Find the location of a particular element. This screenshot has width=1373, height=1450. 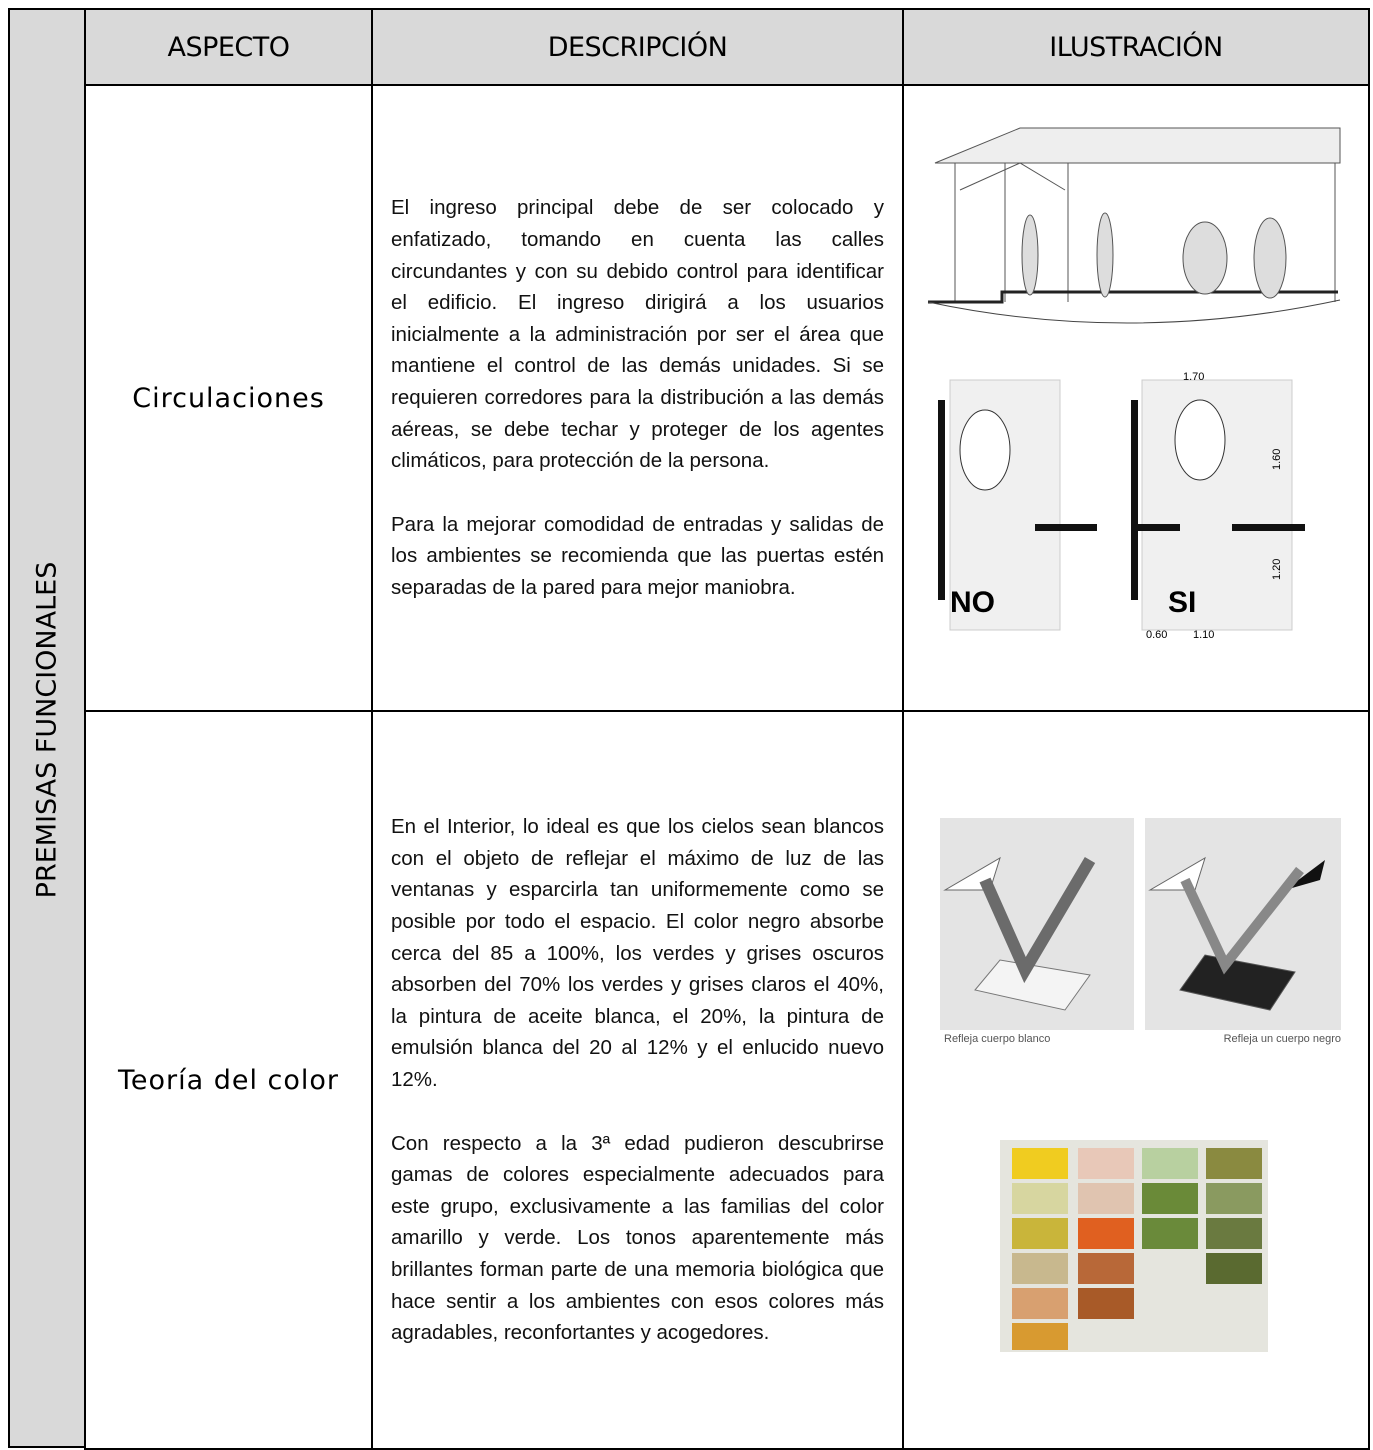

door-plan: NO SI 1.70 1.60 1.20 0.60 1.10 is located at coordinates (1121, 506).